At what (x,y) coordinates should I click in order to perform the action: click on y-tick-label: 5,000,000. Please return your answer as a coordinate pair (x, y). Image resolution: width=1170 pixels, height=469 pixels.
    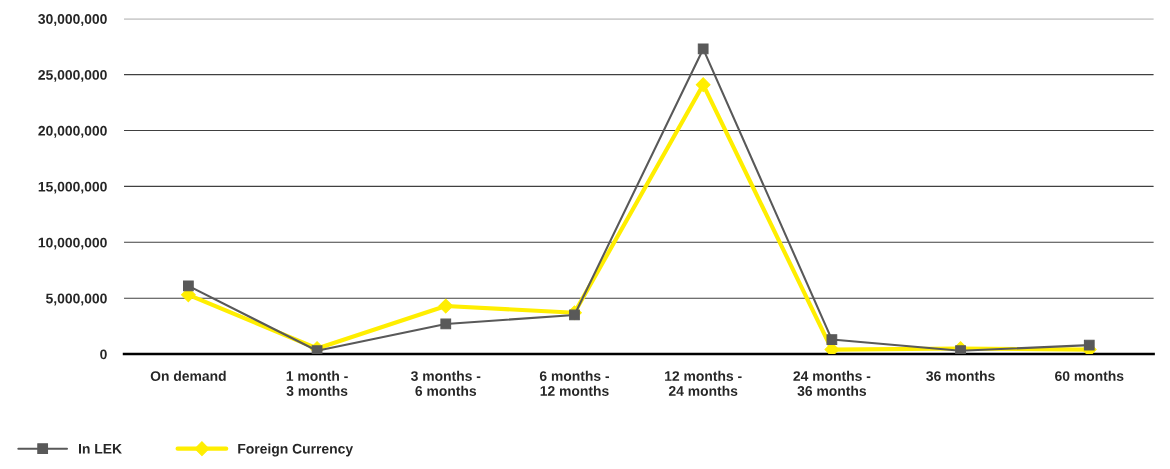
    Looking at the image, I should click on (76, 299).